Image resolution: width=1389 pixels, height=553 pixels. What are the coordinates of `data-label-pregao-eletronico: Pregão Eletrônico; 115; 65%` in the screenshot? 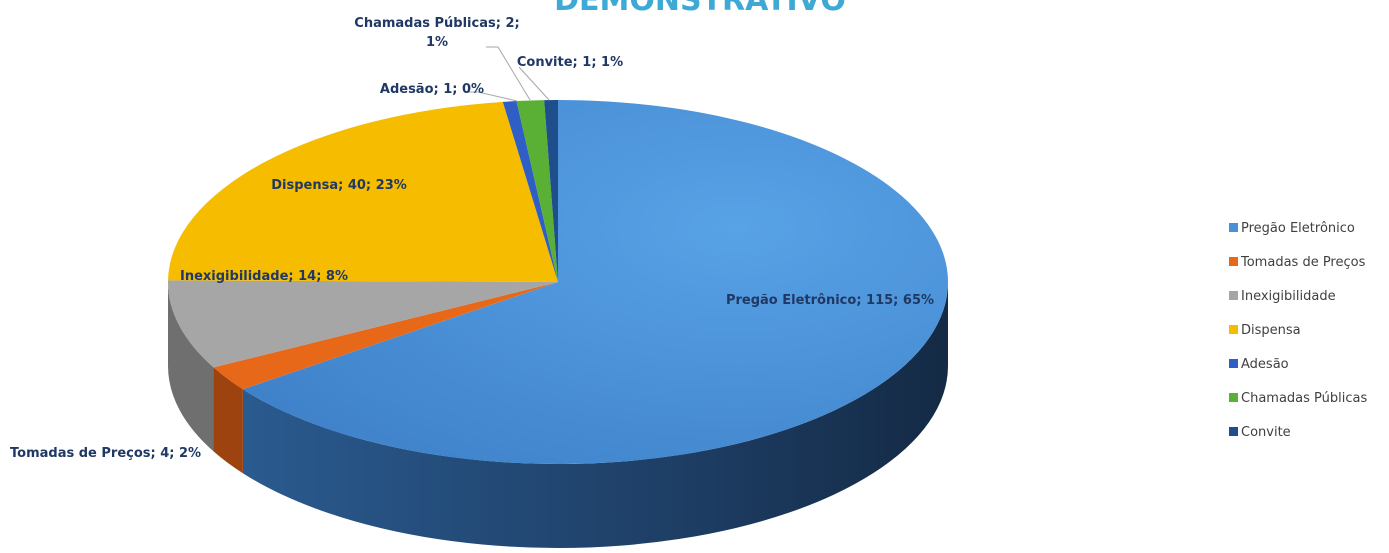 It's located at (830, 300).